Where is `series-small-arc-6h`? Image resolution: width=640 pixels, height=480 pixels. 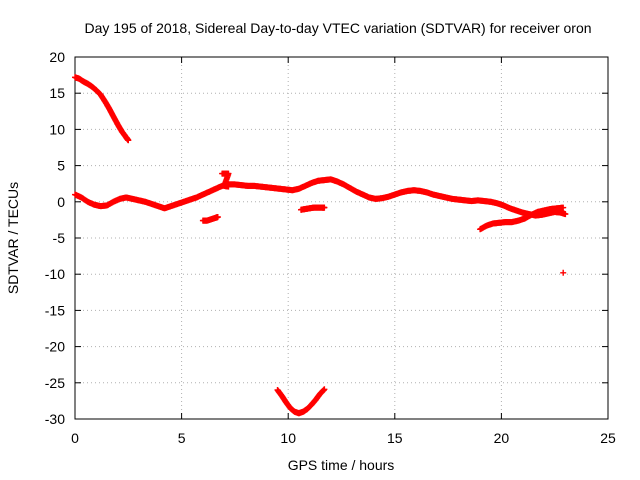 series-small-arc-6h is located at coordinates (210, 219).